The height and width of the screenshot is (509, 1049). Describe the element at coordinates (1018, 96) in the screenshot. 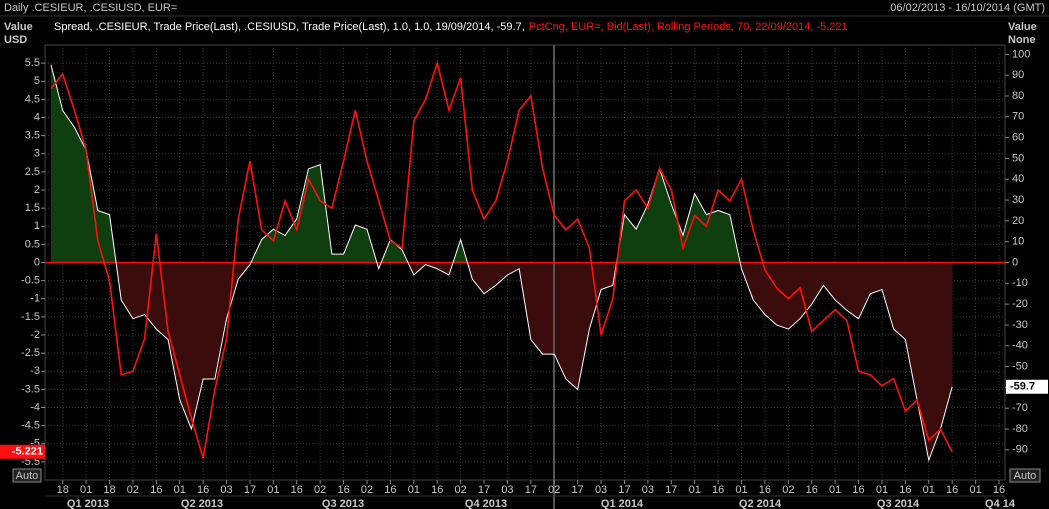

I see `y2-tick-label: 80` at that location.